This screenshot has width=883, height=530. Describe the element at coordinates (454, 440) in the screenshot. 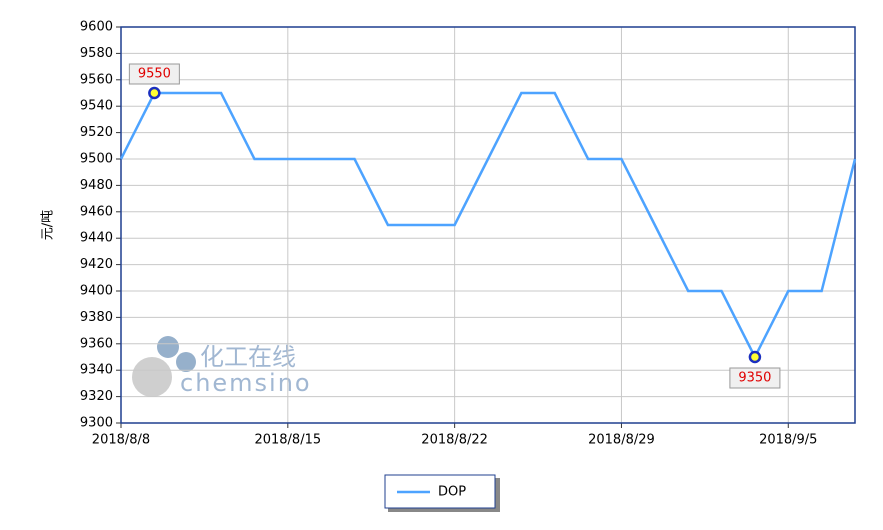

I see `x-tick-label: 2018/8/22` at that location.